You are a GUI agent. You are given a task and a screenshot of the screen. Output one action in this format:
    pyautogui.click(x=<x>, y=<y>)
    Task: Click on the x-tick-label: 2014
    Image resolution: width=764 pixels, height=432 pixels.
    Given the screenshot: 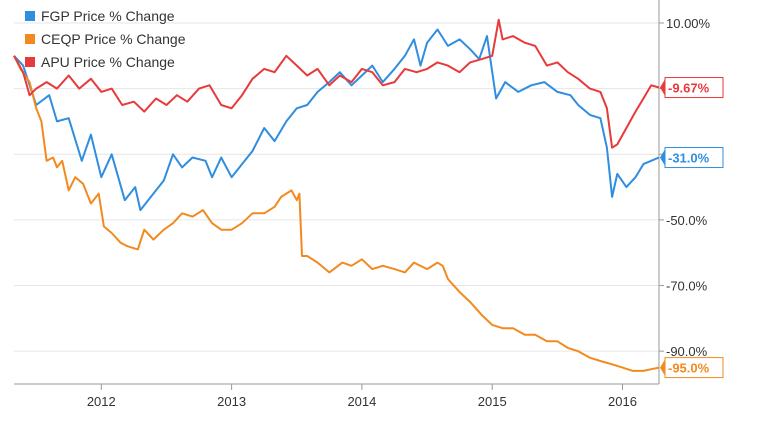 What is the action you would take?
    pyautogui.click(x=361, y=401)
    